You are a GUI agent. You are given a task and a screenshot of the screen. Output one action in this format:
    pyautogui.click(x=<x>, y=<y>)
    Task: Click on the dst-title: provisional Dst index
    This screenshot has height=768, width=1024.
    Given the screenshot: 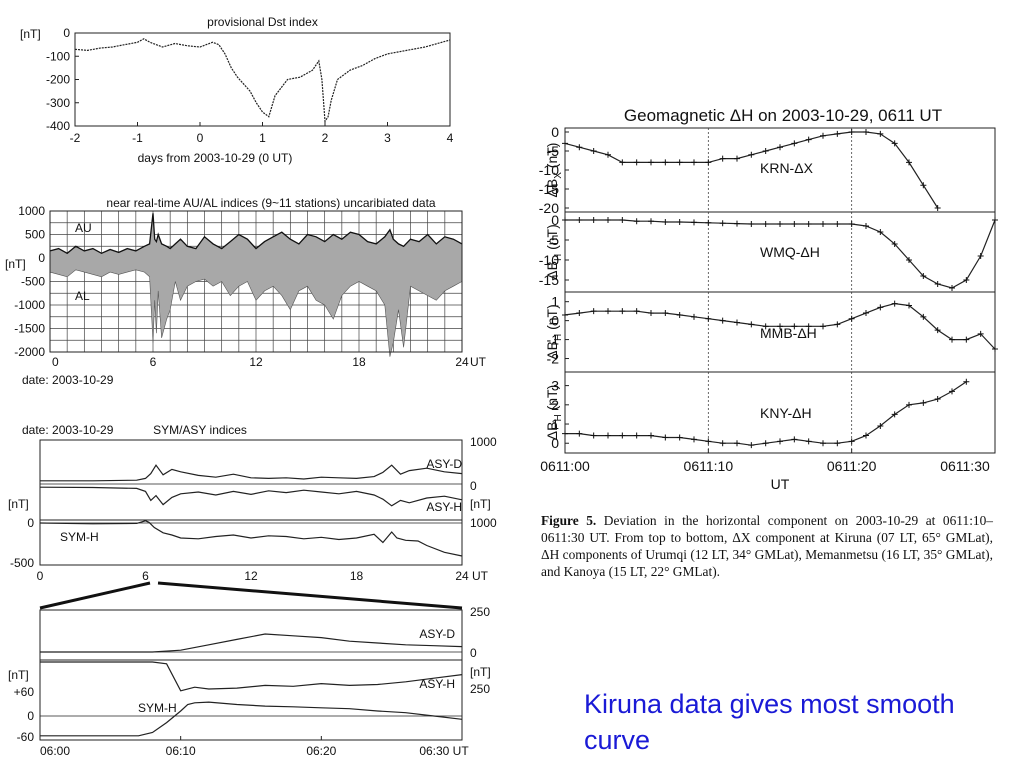 What is the action you would take?
    pyautogui.click(x=262, y=22)
    